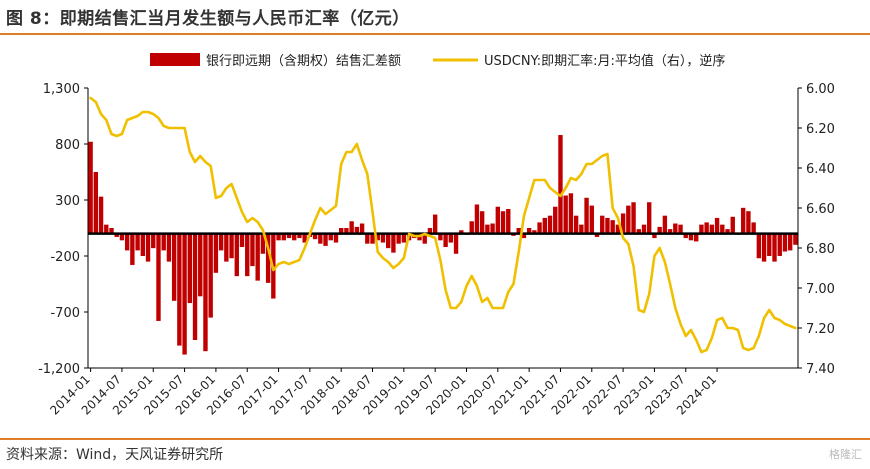 The height and width of the screenshot is (469, 870). What do you see at coordinates (61, 89) in the screenshot?
I see `left-tick-label: 1,300` at bounding box center [61, 89].